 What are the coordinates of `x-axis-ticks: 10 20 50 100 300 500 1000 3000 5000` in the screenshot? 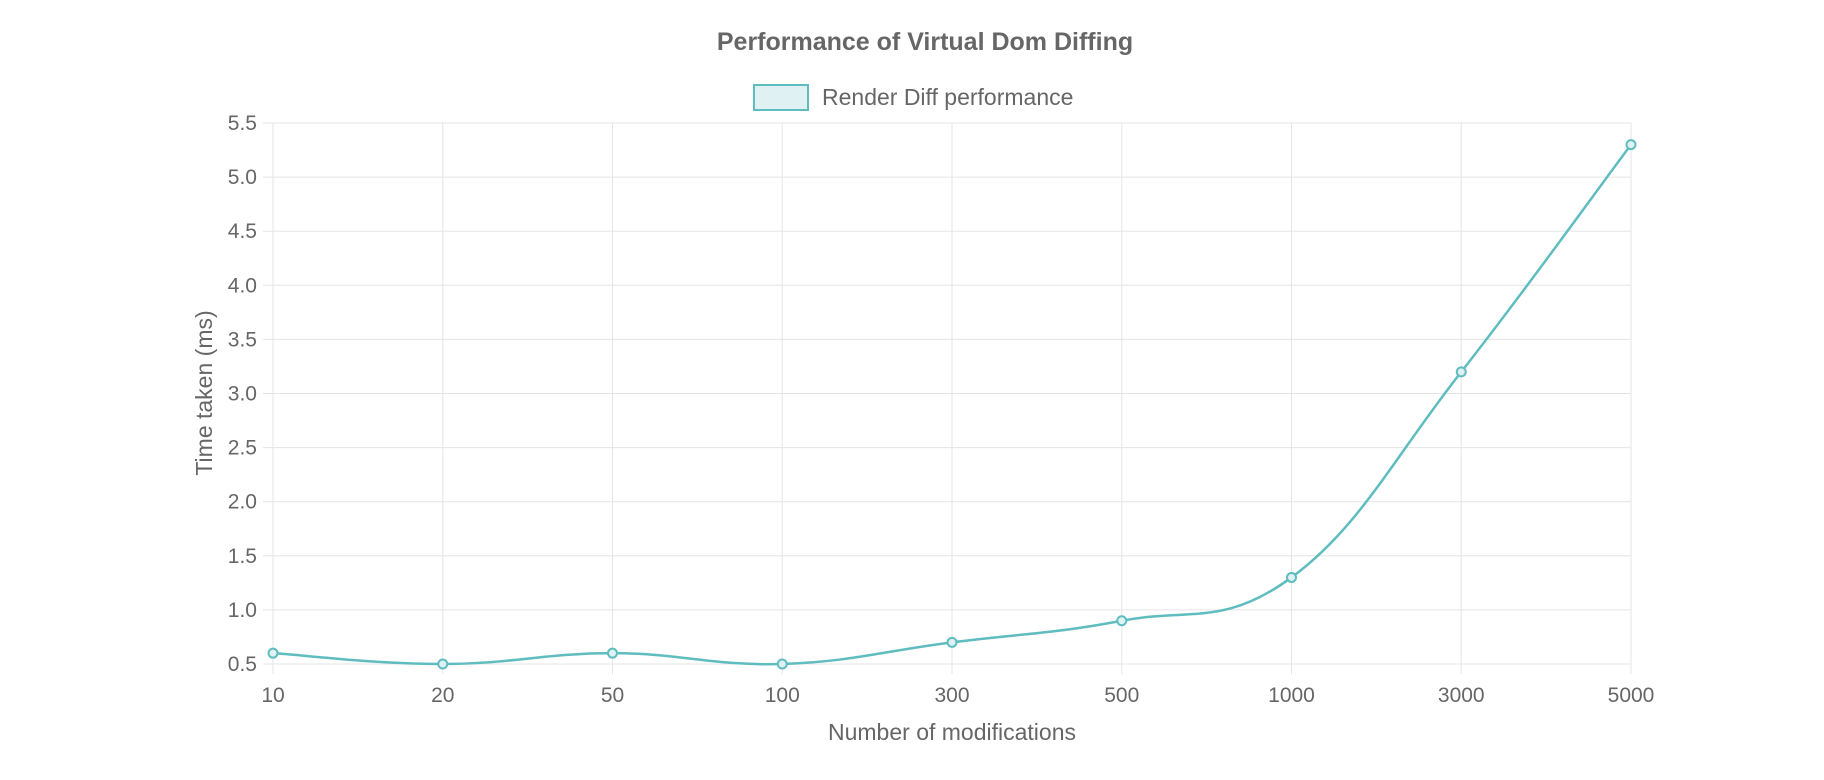 It's located at (957, 695).